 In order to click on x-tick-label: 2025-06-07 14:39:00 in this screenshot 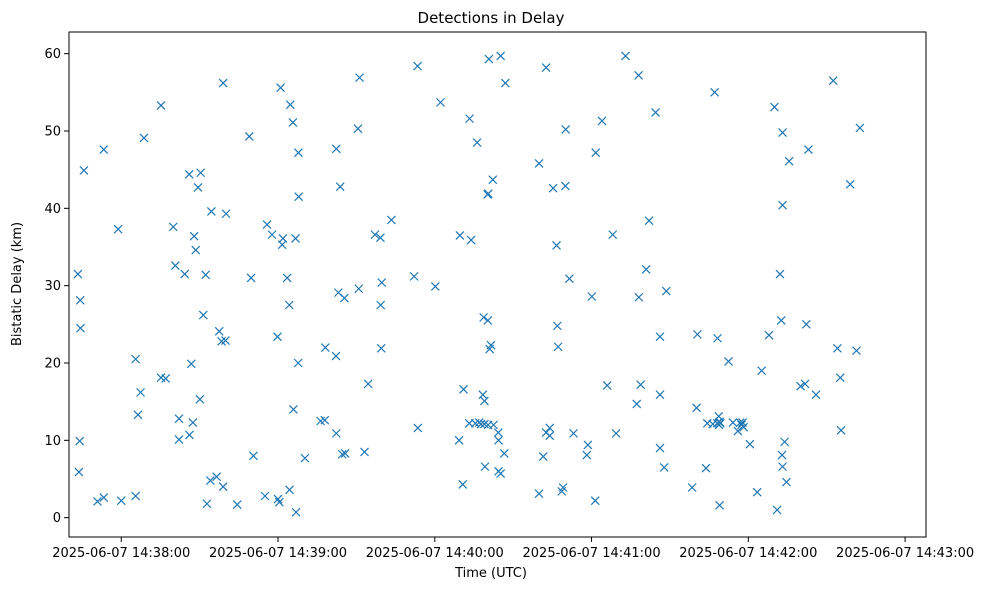, I will do `click(278, 553)`.